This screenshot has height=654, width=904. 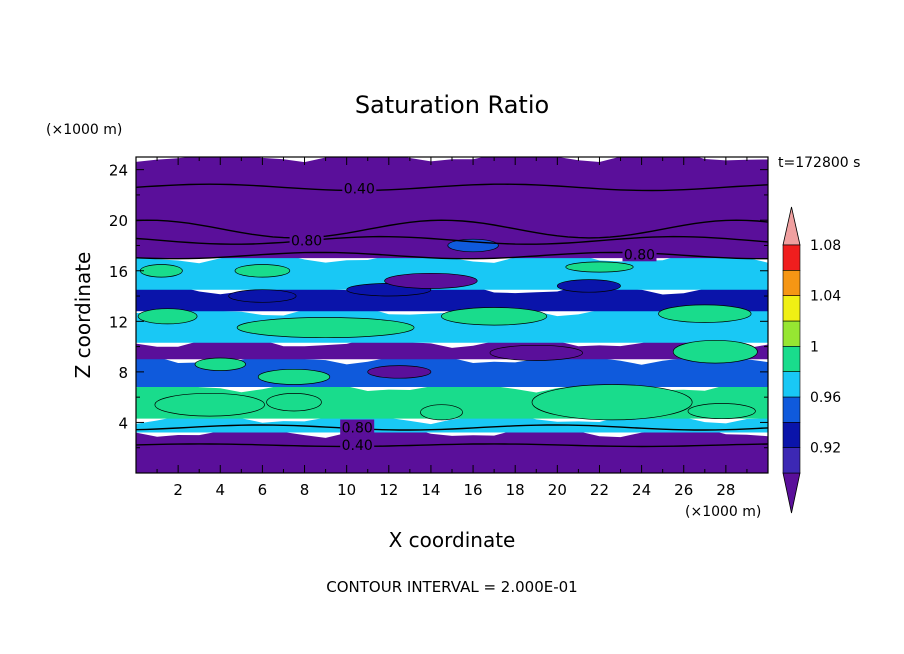 What do you see at coordinates (388, 490) in the screenshot?
I see `x-tick-label: 12` at bounding box center [388, 490].